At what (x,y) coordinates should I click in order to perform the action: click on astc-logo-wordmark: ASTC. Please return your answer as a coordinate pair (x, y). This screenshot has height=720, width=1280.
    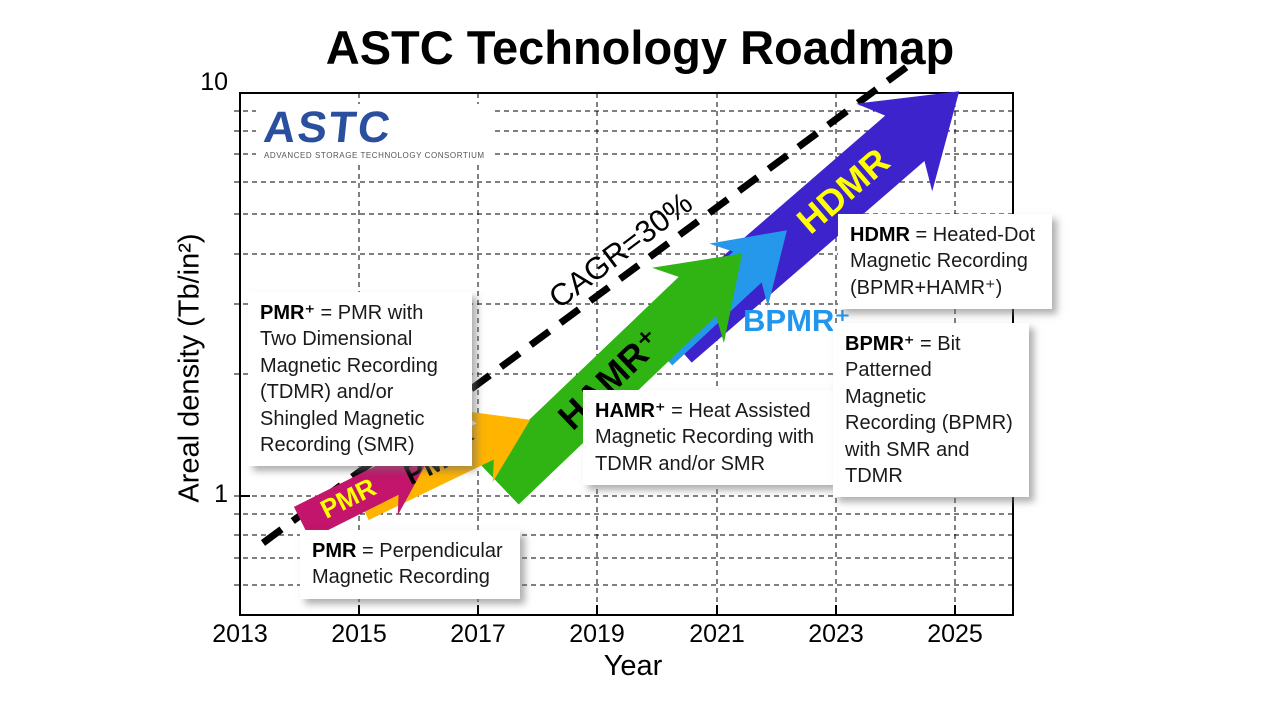
    Looking at the image, I should click on (328, 127).